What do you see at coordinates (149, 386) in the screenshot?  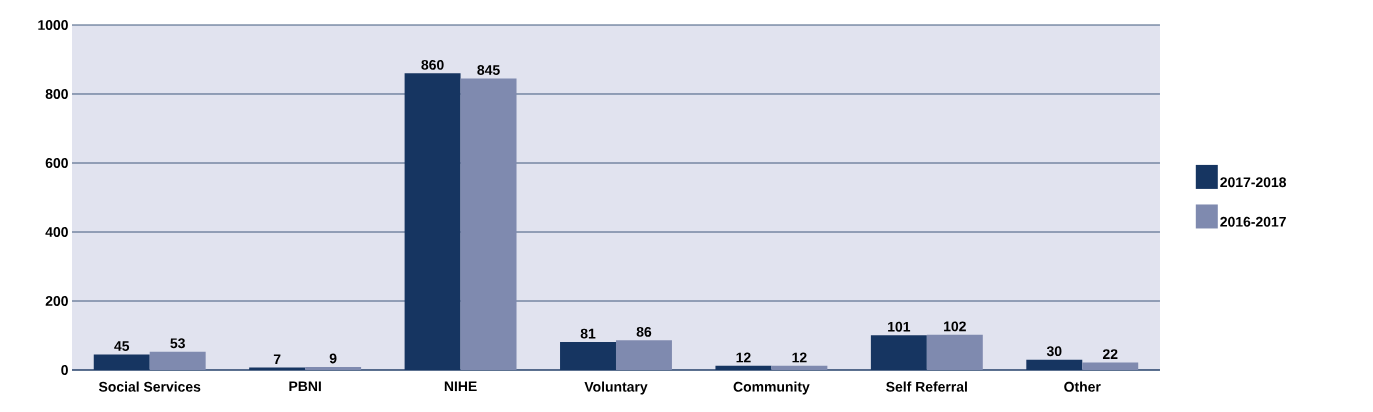 I see `x-tick-label: Social Services` at bounding box center [149, 386].